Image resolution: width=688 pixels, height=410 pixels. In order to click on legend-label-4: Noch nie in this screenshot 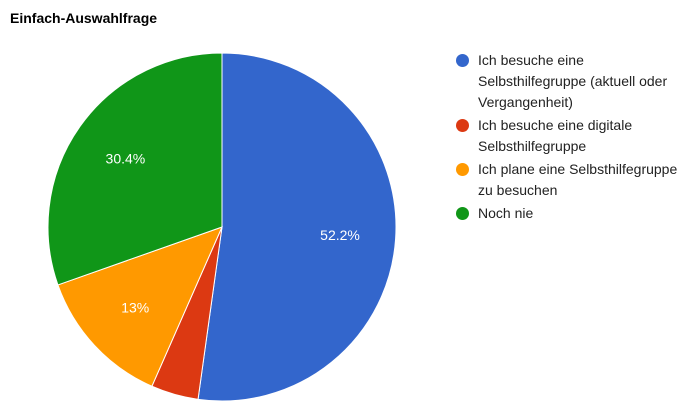, I will do `click(506, 213)`.